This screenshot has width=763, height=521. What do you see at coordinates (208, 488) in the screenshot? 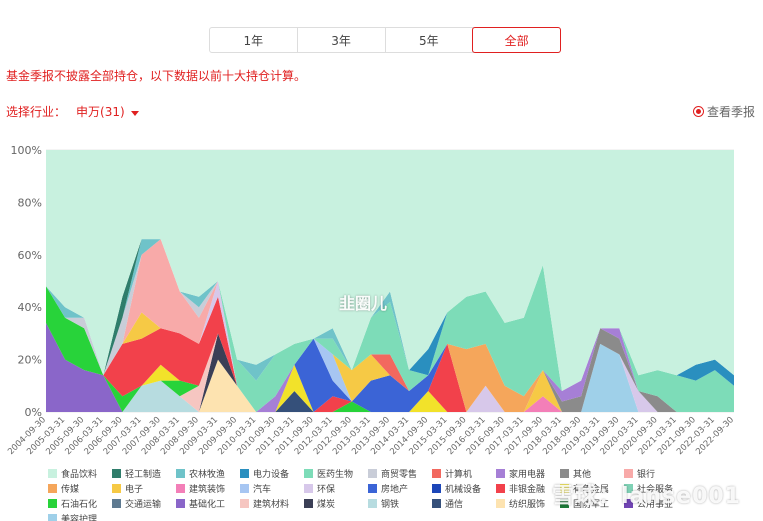
I see `legend-item: 建筑装饰` at bounding box center [208, 488].